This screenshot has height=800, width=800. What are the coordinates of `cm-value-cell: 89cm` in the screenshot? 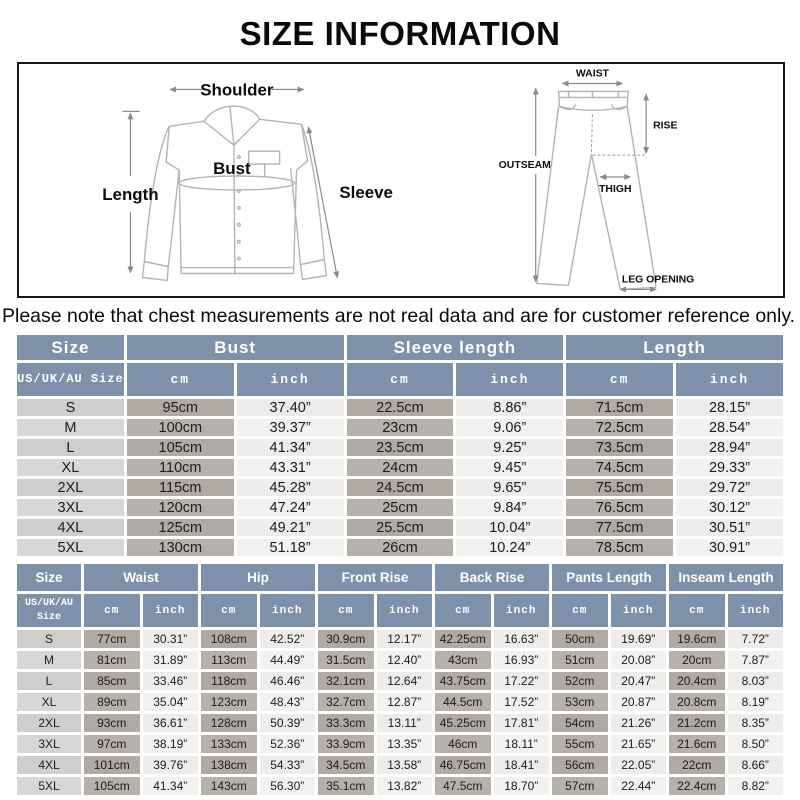 It's located at (112, 702).